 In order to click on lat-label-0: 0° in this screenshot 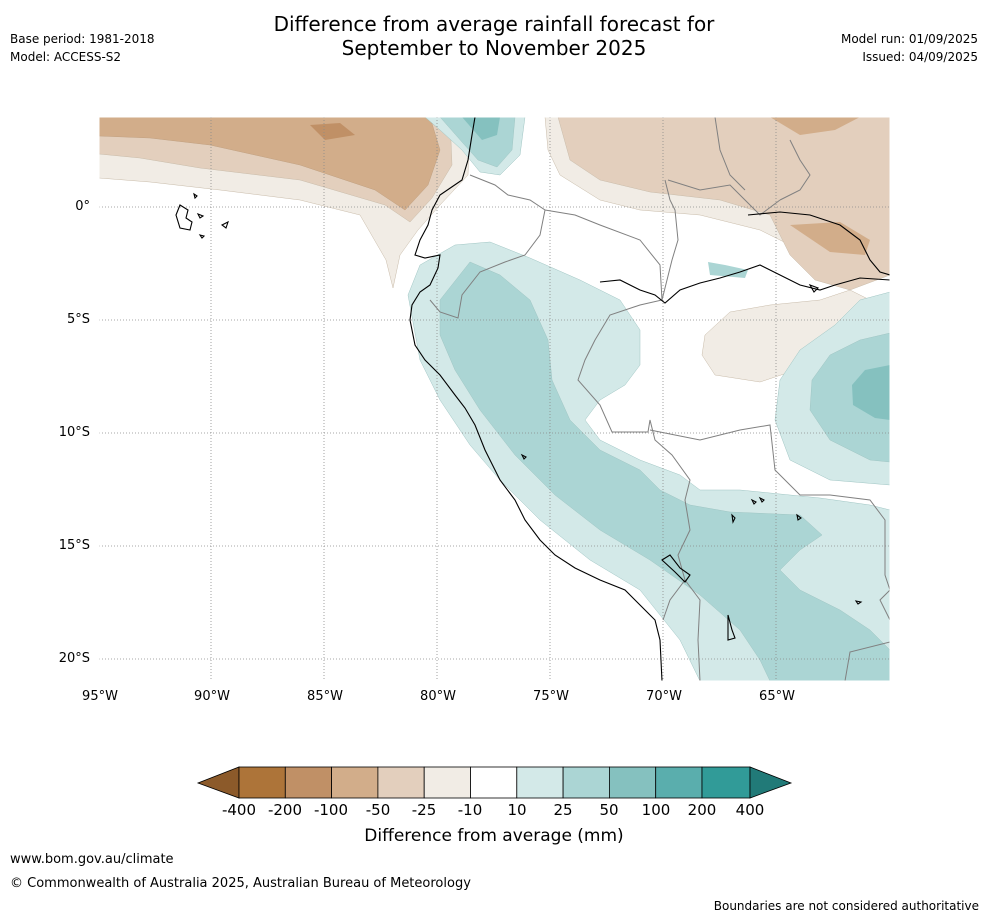, I will do `click(82, 206)`.